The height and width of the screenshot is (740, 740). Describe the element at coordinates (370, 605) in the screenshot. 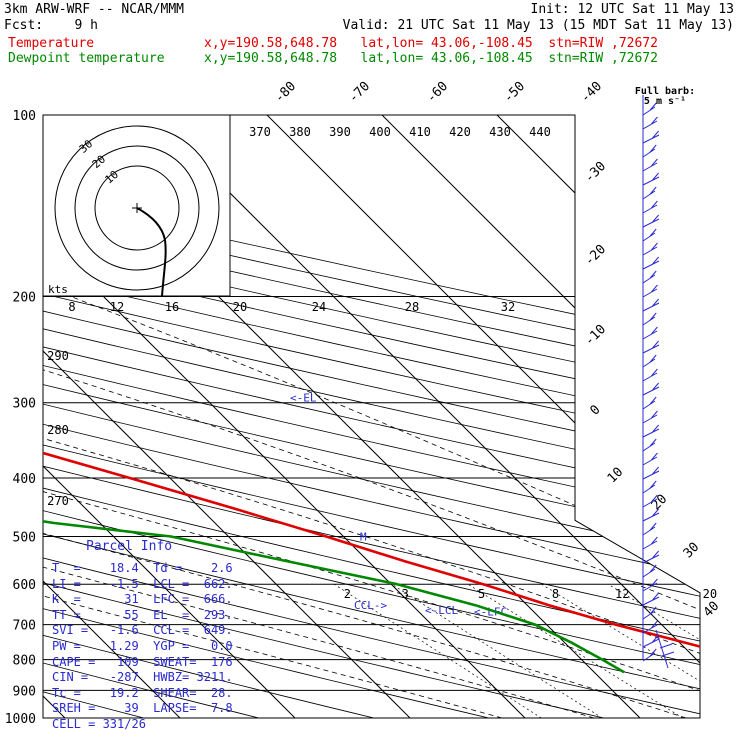

I see `level-marker: CCL->` at that location.